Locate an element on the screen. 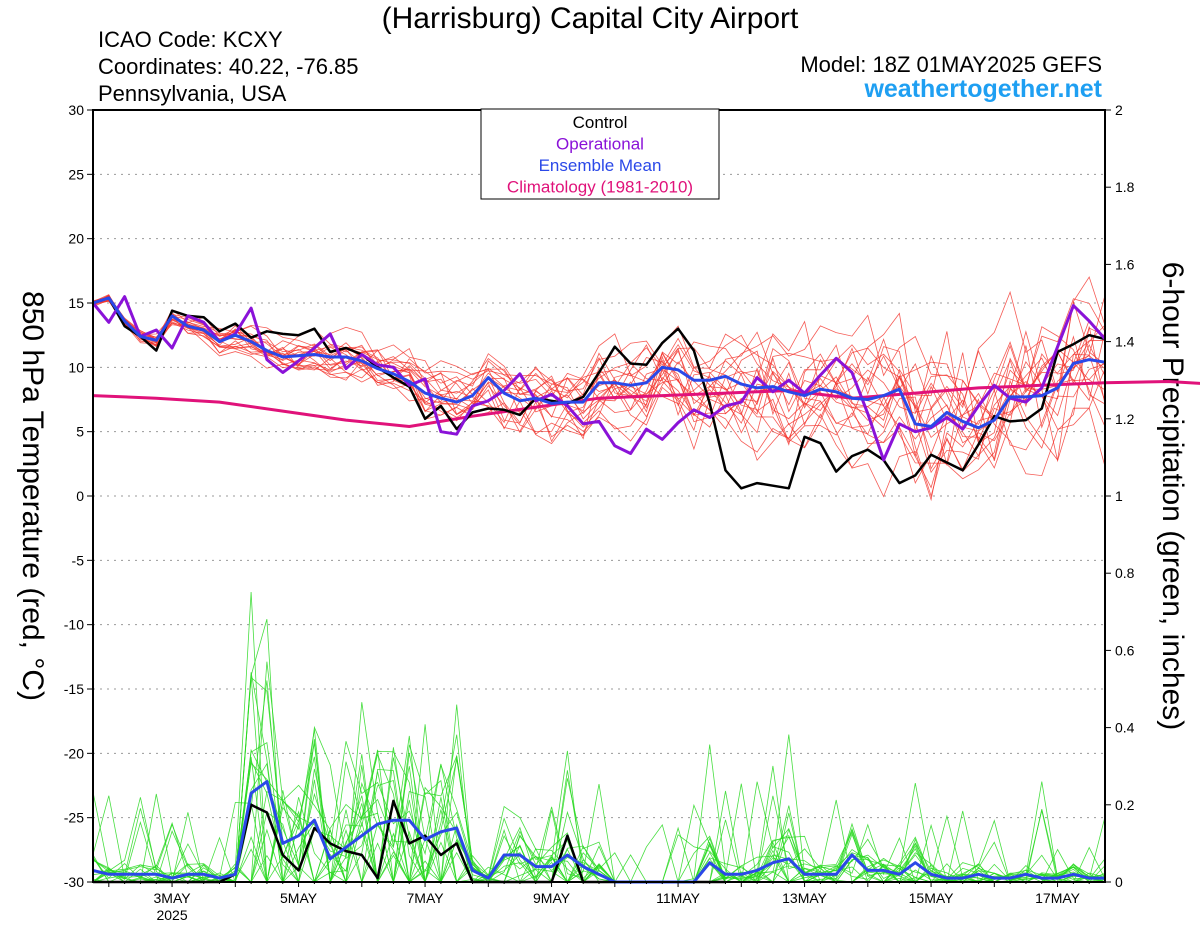 The height and width of the screenshot is (927, 1200). x-tick-label: 17MAY is located at coordinates (1058, 898).